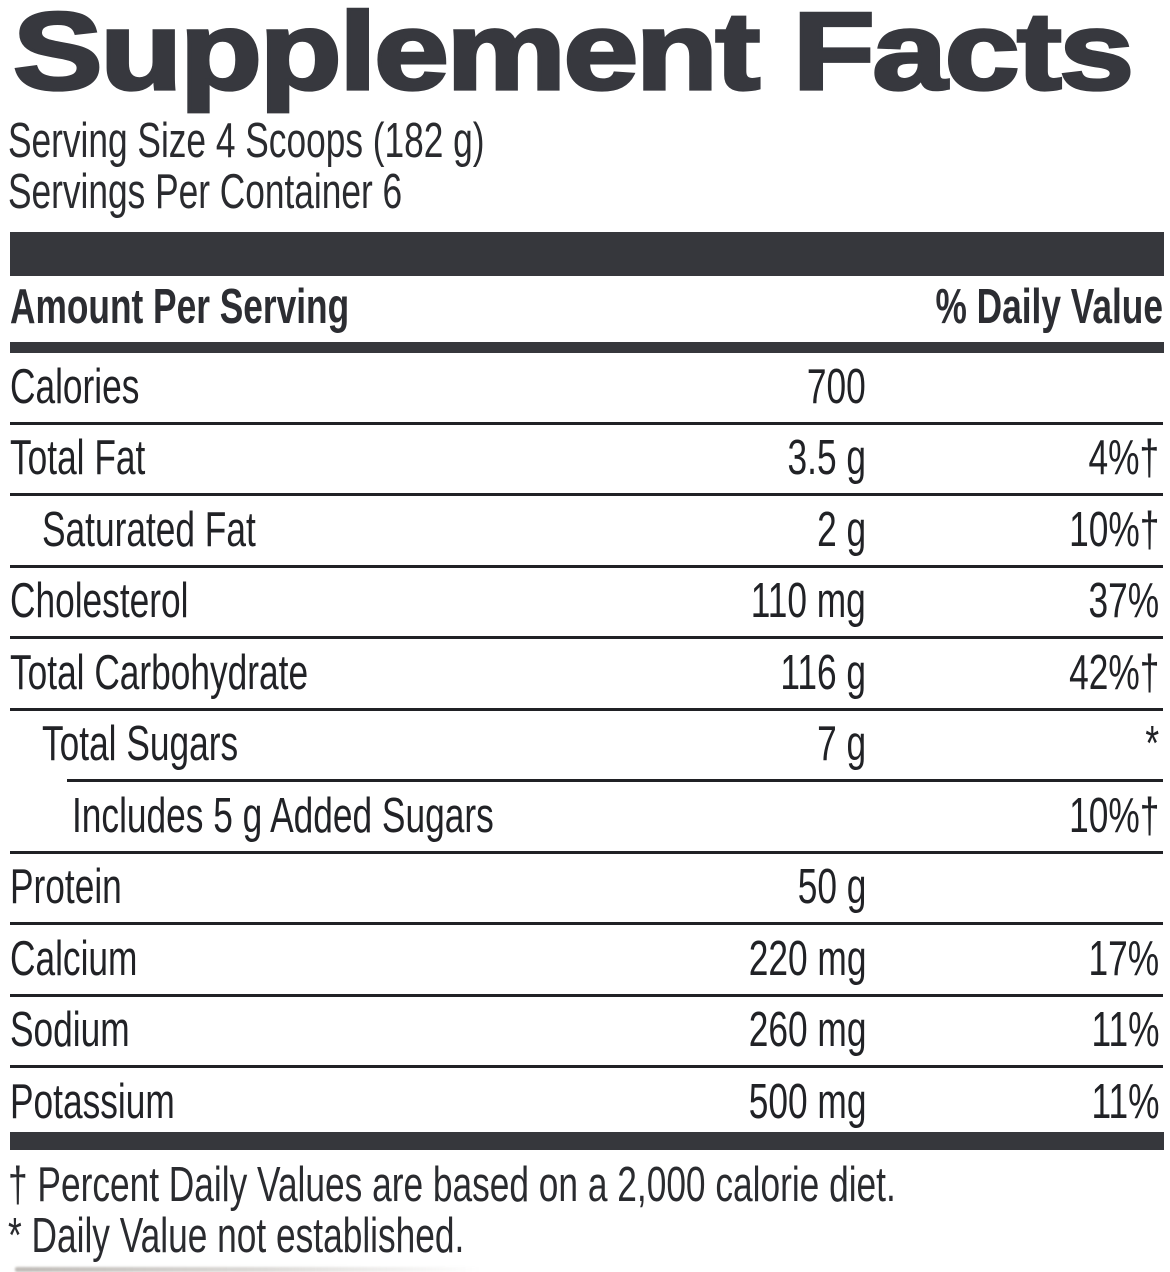  What do you see at coordinates (586, 675) in the screenshot?
I see `nutrient-row: Total Carbohydrate 116 g 42%†` at bounding box center [586, 675].